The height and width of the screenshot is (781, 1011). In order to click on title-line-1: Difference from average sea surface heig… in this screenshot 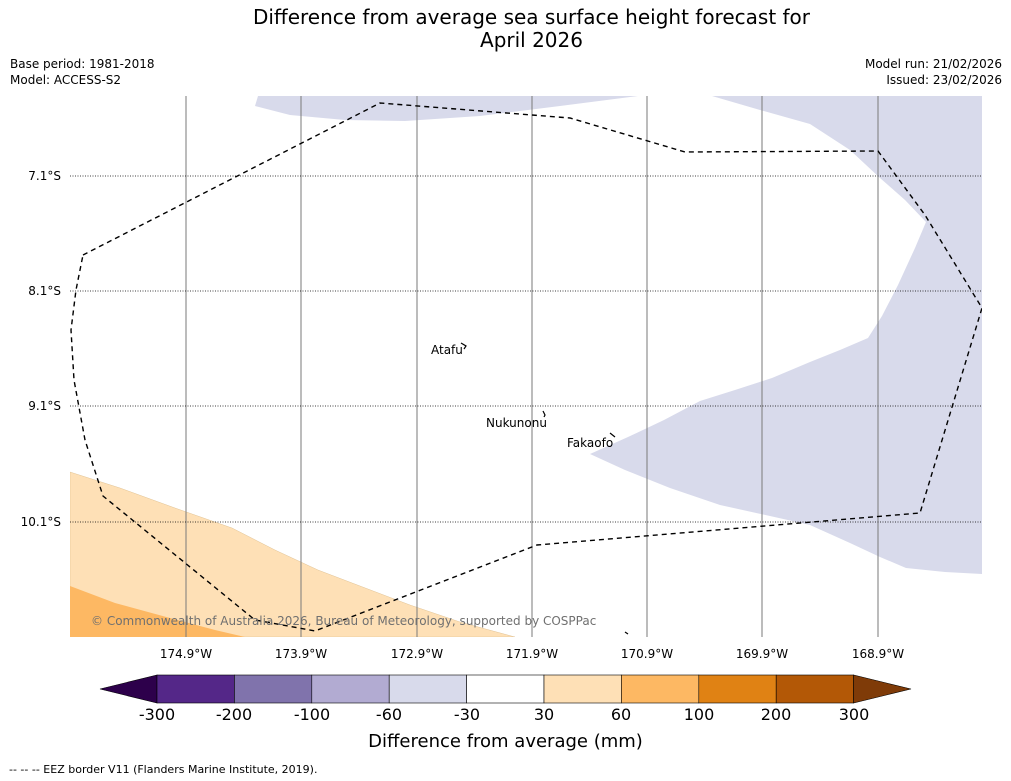, I will do `click(531, 17)`.